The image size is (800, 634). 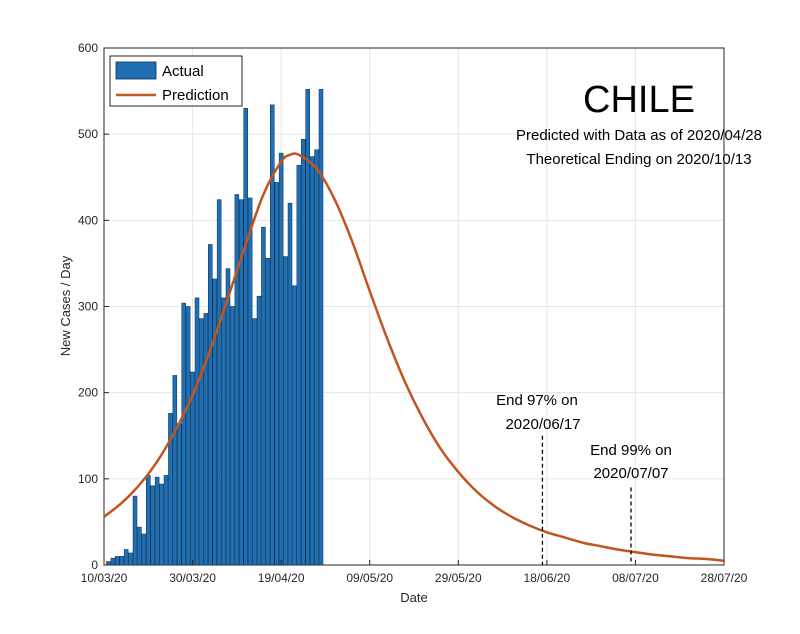 What do you see at coordinates (88, 48) in the screenshot?
I see `y-tick-label: 600` at bounding box center [88, 48].